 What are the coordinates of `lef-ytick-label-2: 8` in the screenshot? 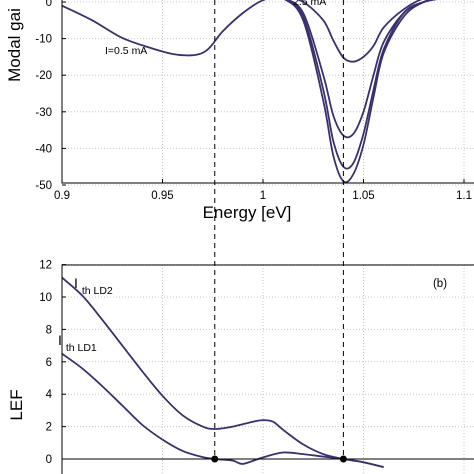 It's located at (49, 330).